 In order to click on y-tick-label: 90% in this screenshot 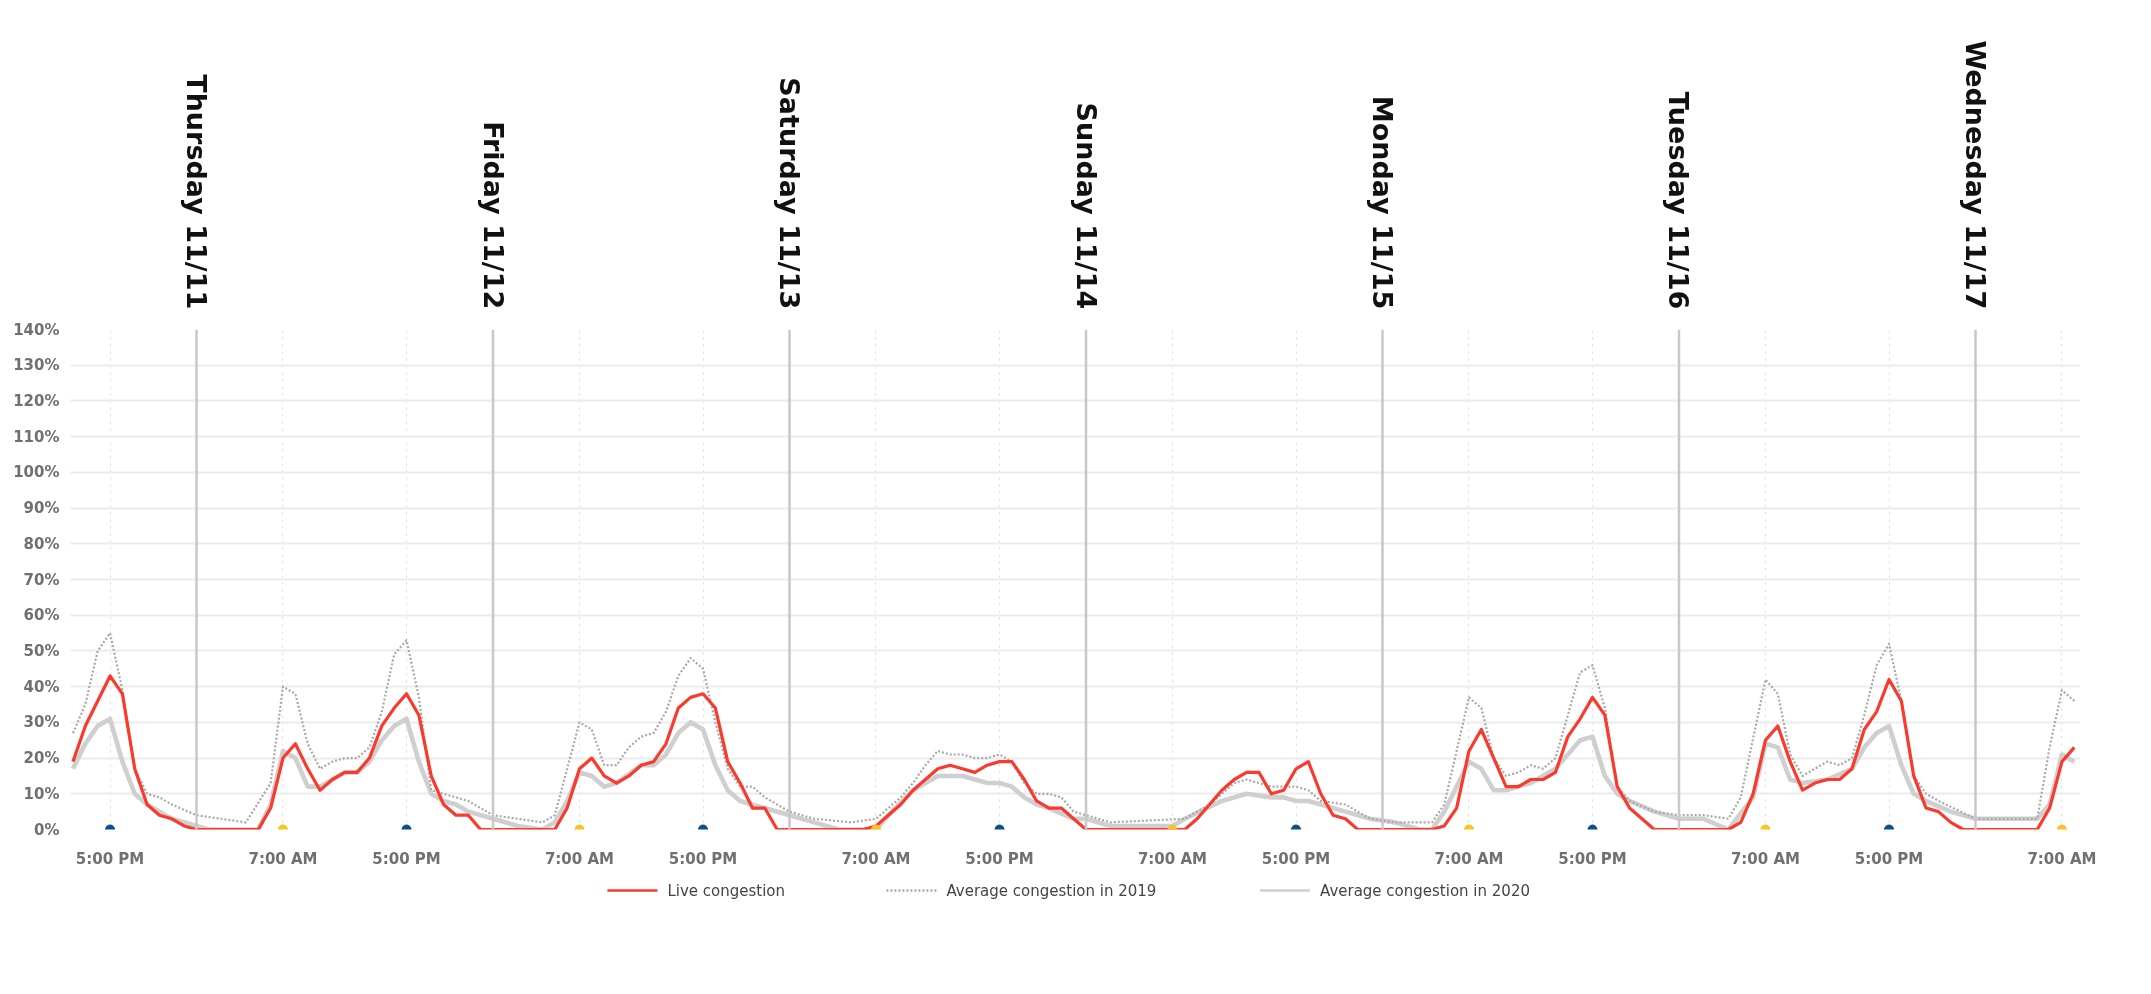, I will do `click(41, 508)`.